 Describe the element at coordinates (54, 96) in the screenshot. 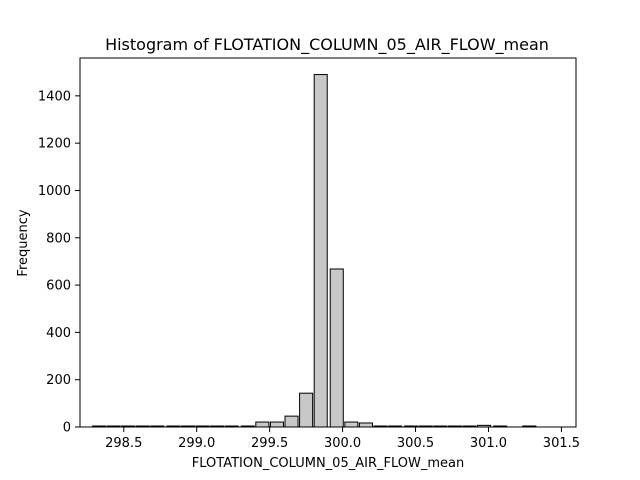

I see `y-tick-label: 1400` at that location.